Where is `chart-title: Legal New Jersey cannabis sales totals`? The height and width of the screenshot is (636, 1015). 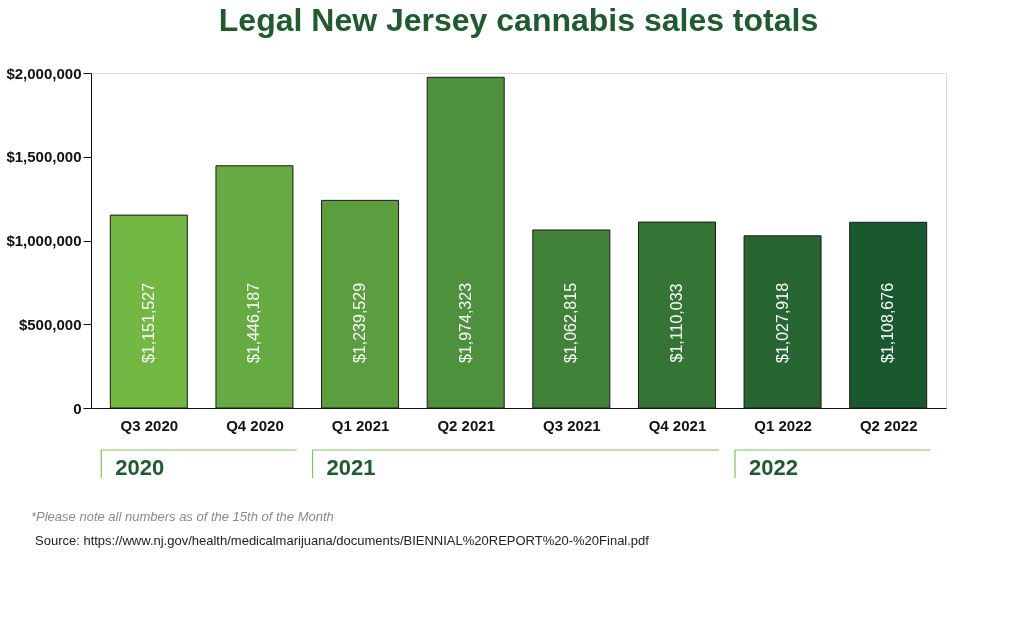 chart-title: Legal New Jersey cannabis sales totals is located at coordinates (518, 20).